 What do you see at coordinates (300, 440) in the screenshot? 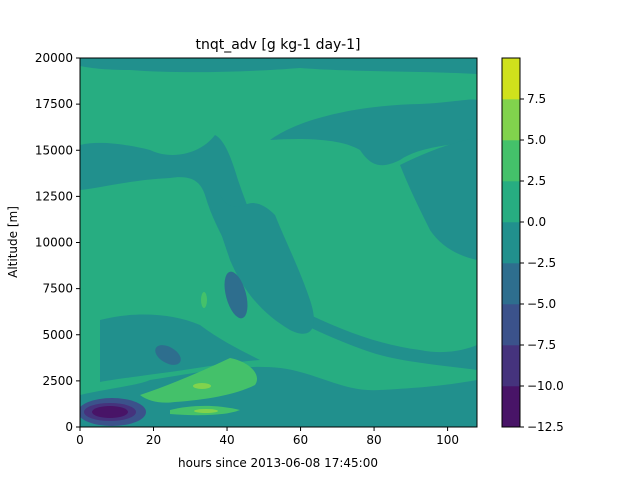
I see `x-tick-label: 60` at bounding box center [300, 440].